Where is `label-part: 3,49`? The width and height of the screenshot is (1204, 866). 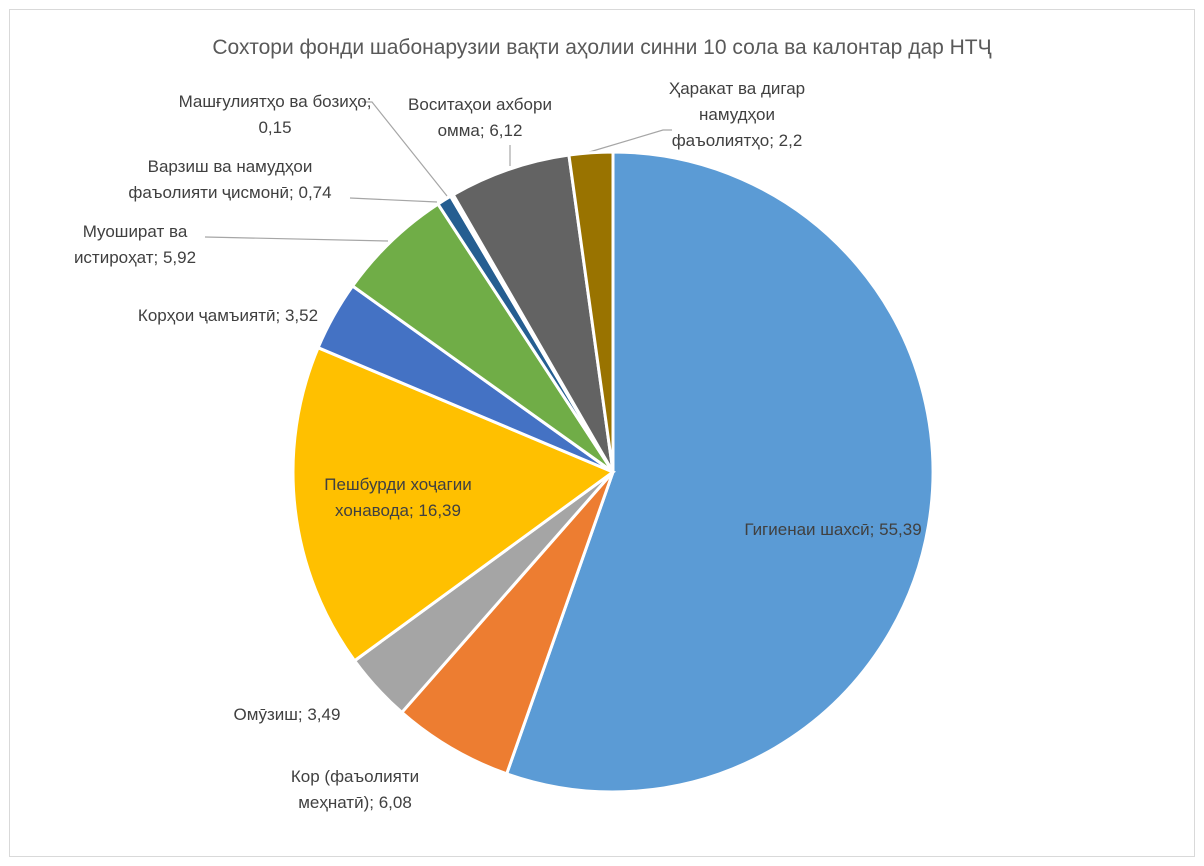 label-part: 3,49 is located at coordinates (324, 714).